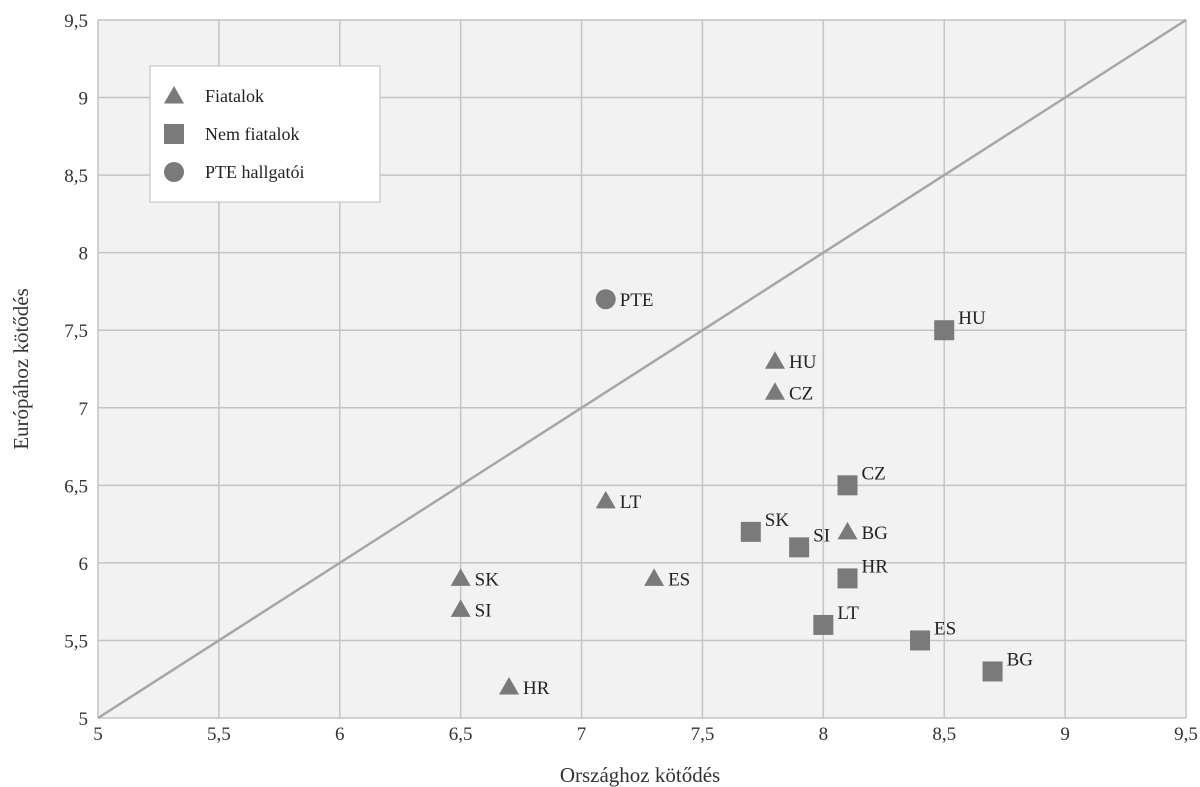 This screenshot has width=1200, height=787. Describe the element at coordinates (84, 719) in the screenshot. I see `y-tick-label: 5` at that location.